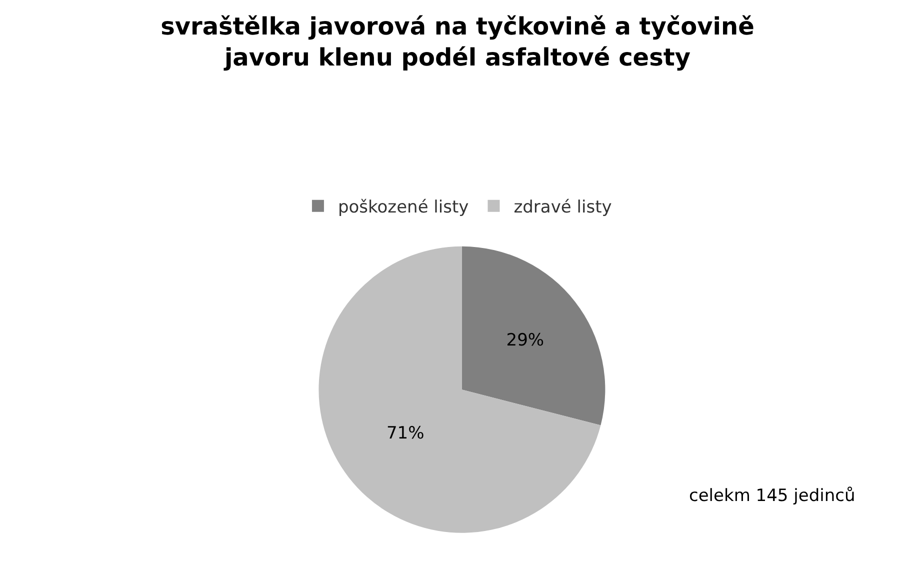 The image size is (897, 573). What do you see at coordinates (563, 207) in the screenshot?
I see `legend-label: zdravé listy` at bounding box center [563, 207].